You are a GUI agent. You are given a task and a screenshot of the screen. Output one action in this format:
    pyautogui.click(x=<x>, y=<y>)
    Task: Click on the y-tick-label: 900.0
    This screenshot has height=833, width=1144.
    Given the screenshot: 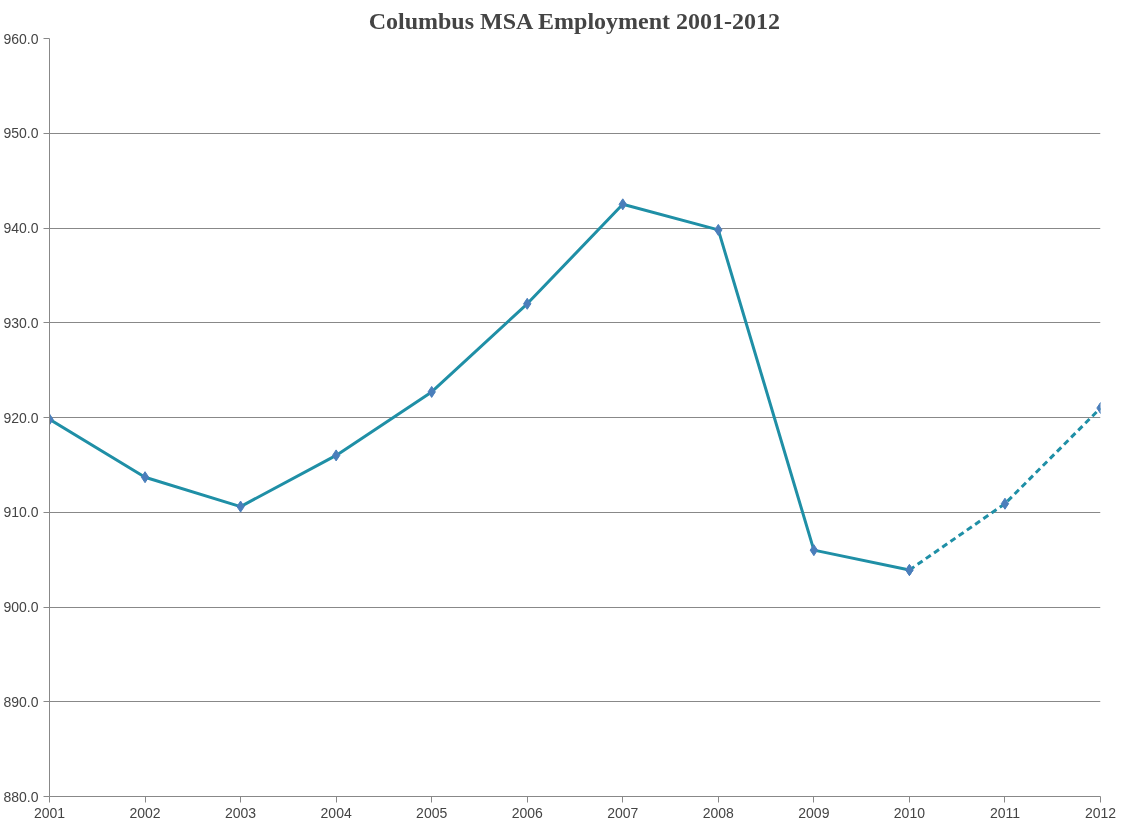 What is the action you would take?
    pyautogui.click(x=21, y=607)
    